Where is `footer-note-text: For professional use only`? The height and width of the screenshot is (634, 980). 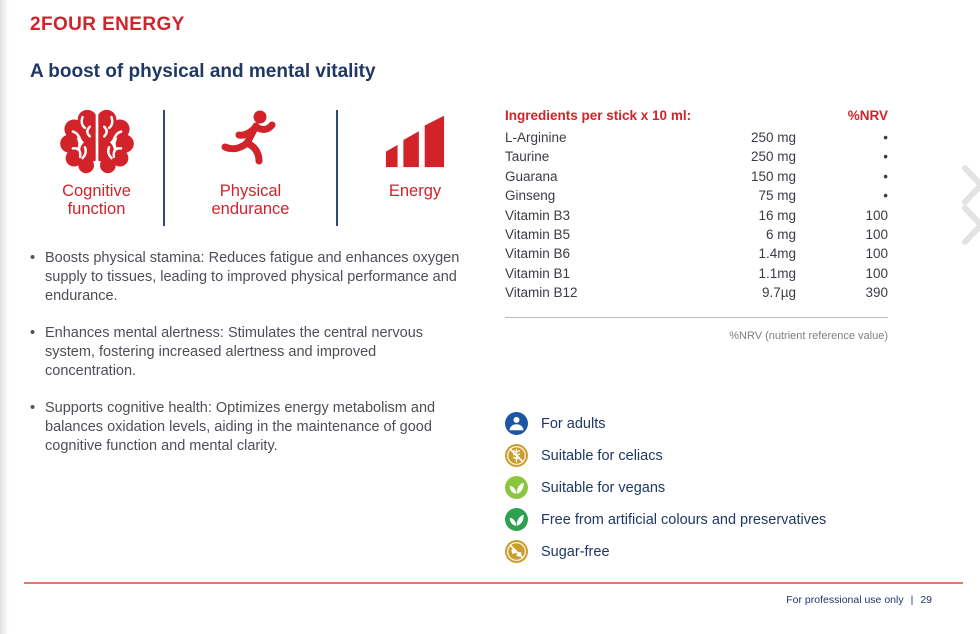
footer-note-text: For professional use only is located at coordinates (845, 600).